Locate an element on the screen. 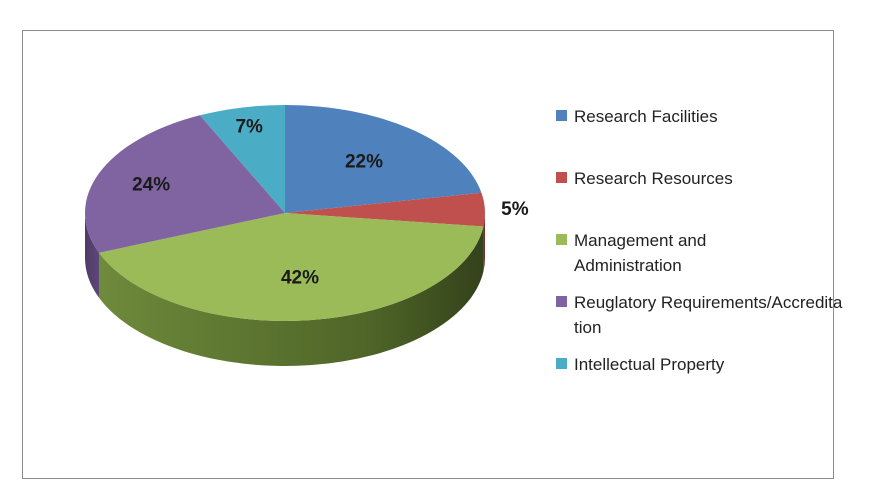  legend-label: Research Facilities is located at coordinates (646, 116).